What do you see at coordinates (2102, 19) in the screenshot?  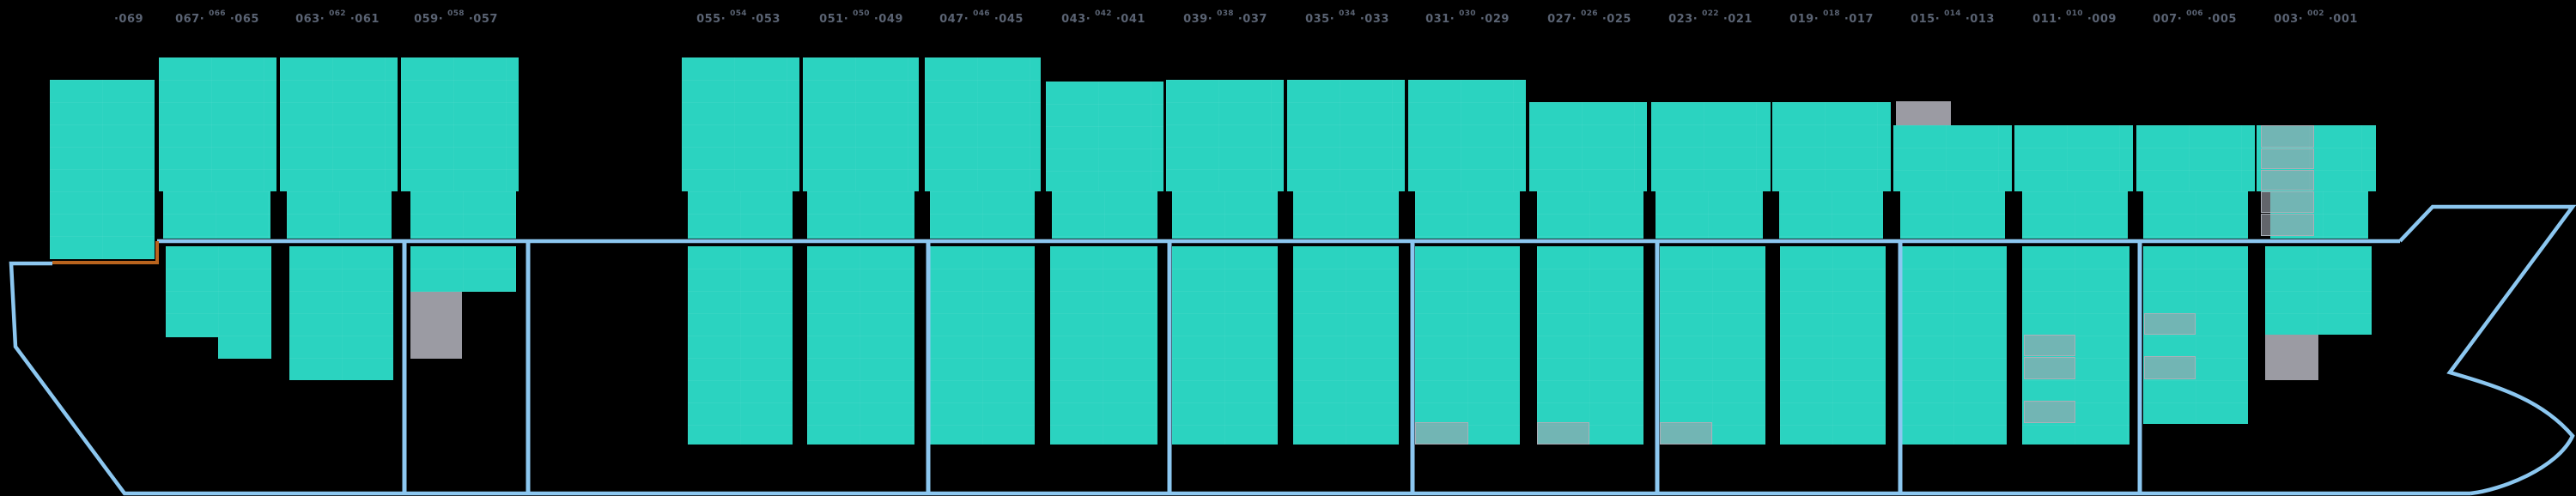 I see `bay-label-right: ·009` at bounding box center [2102, 19].